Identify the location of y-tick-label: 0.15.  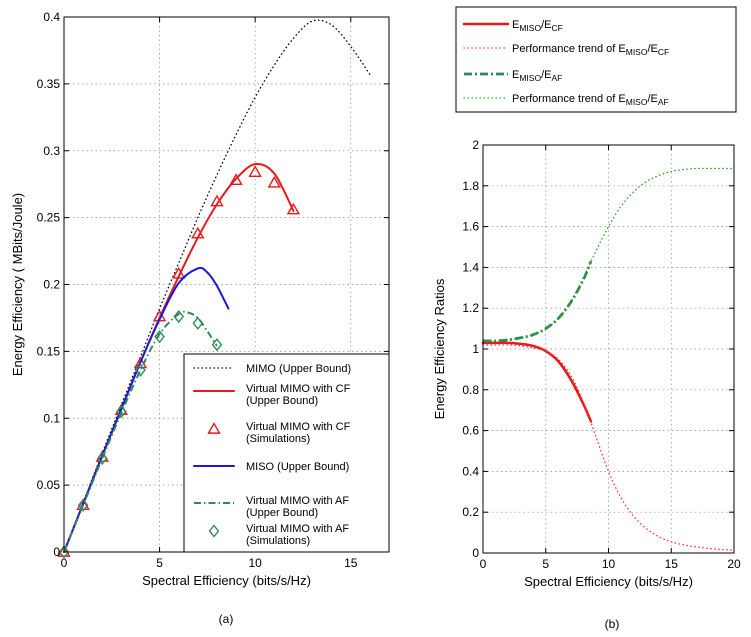
(49, 351).